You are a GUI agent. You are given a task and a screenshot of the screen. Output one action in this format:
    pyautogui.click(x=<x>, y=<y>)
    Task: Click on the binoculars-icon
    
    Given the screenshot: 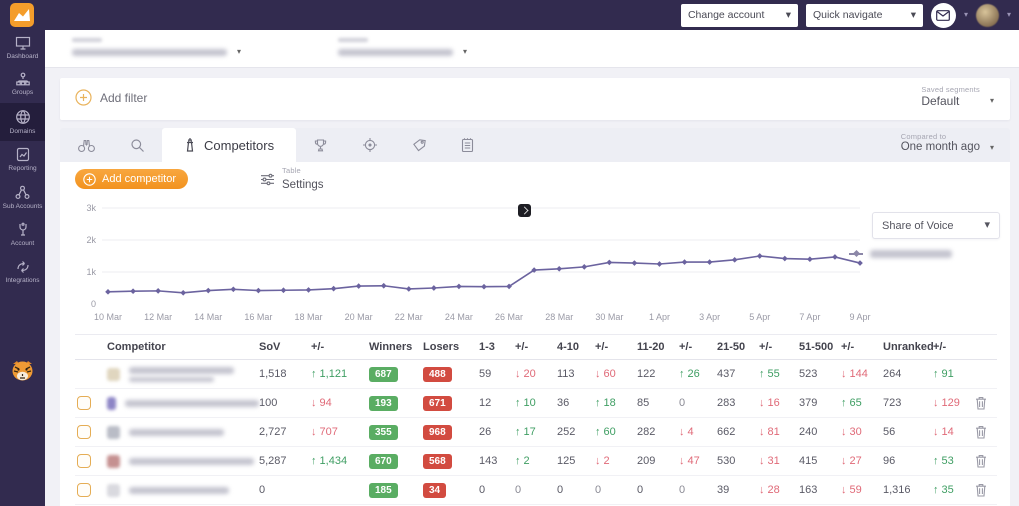 What is the action you would take?
    pyautogui.click(x=86, y=145)
    